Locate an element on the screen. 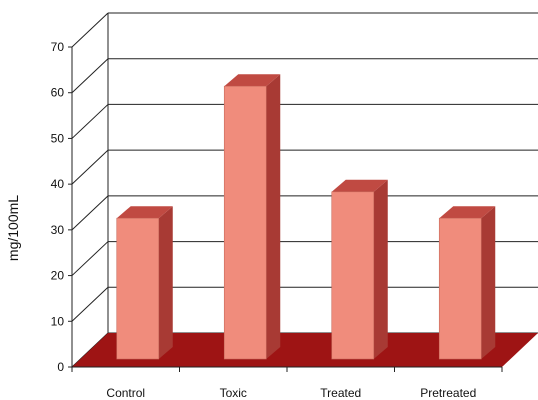  y-tick-label: 10 is located at coordinates (58, 321).